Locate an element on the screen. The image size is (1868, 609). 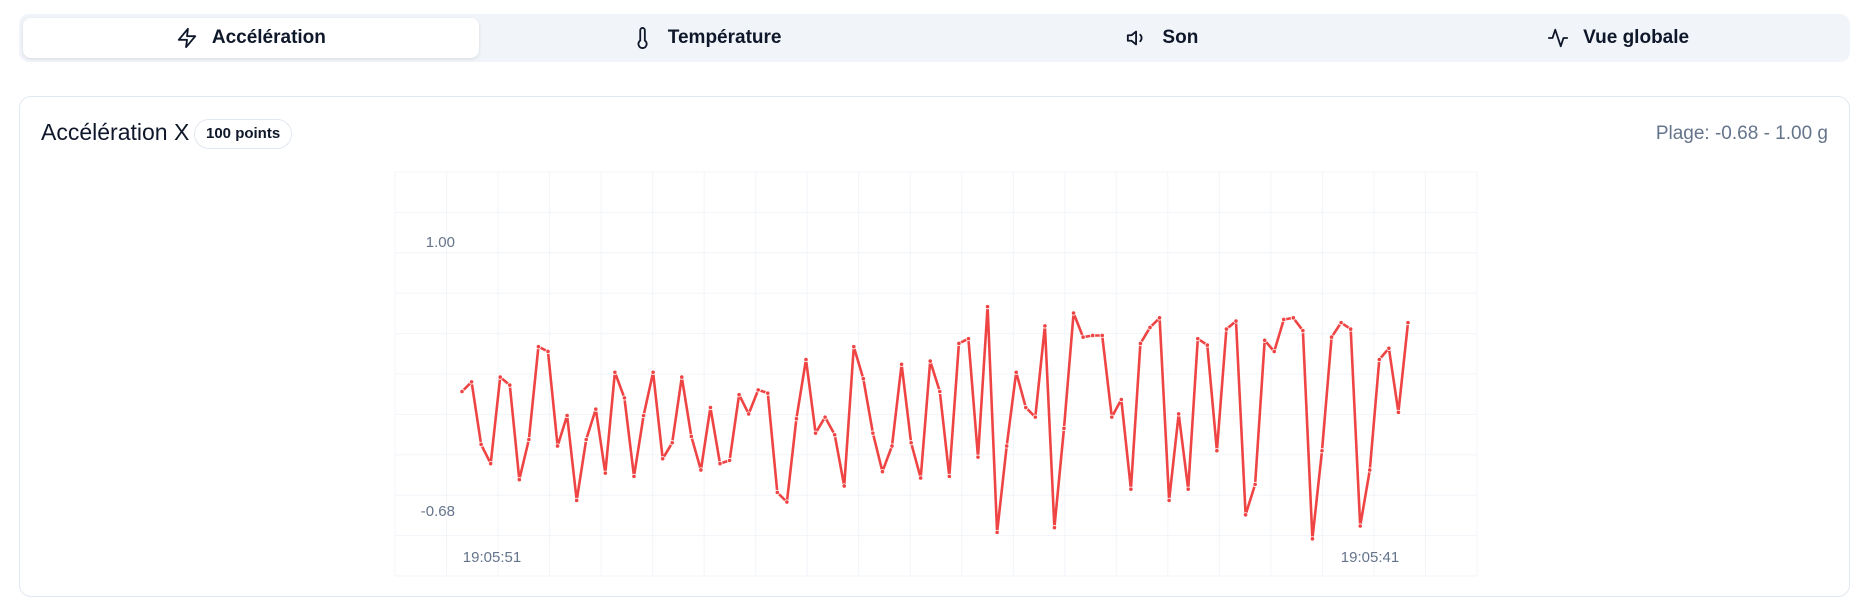
points-badge: 100 points is located at coordinates (243, 134).